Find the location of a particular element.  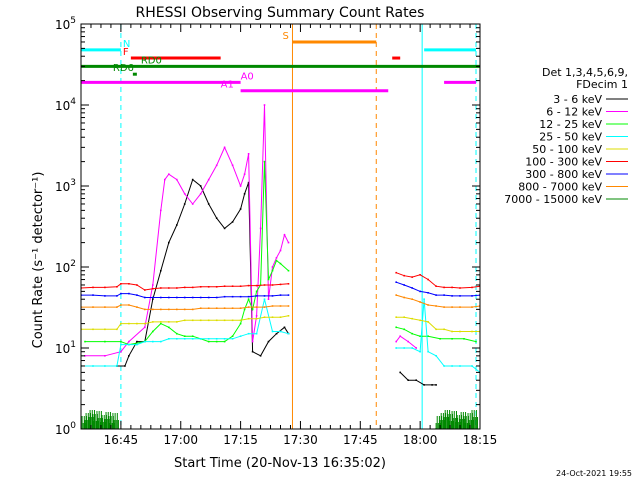

x-tick-label-6: 18:15 is located at coordinates (480, 440).